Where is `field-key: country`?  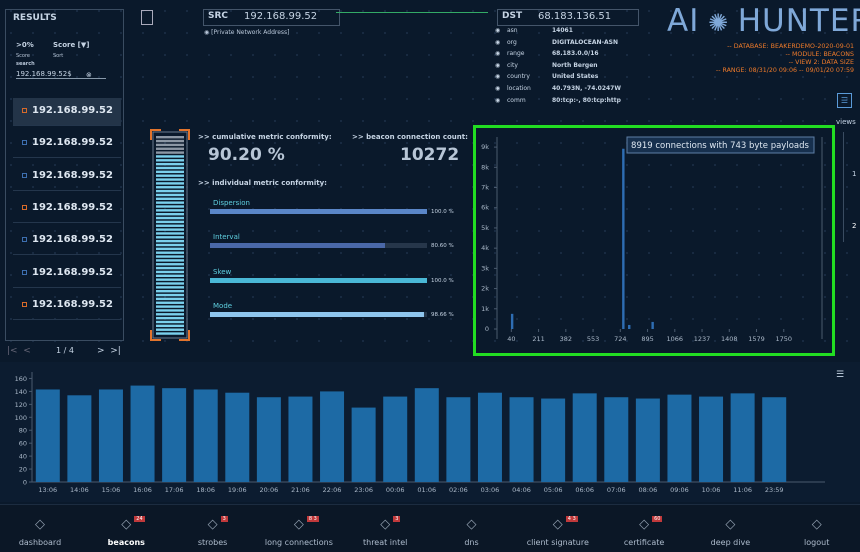 field-key: country is located at coordinates (518, 77).